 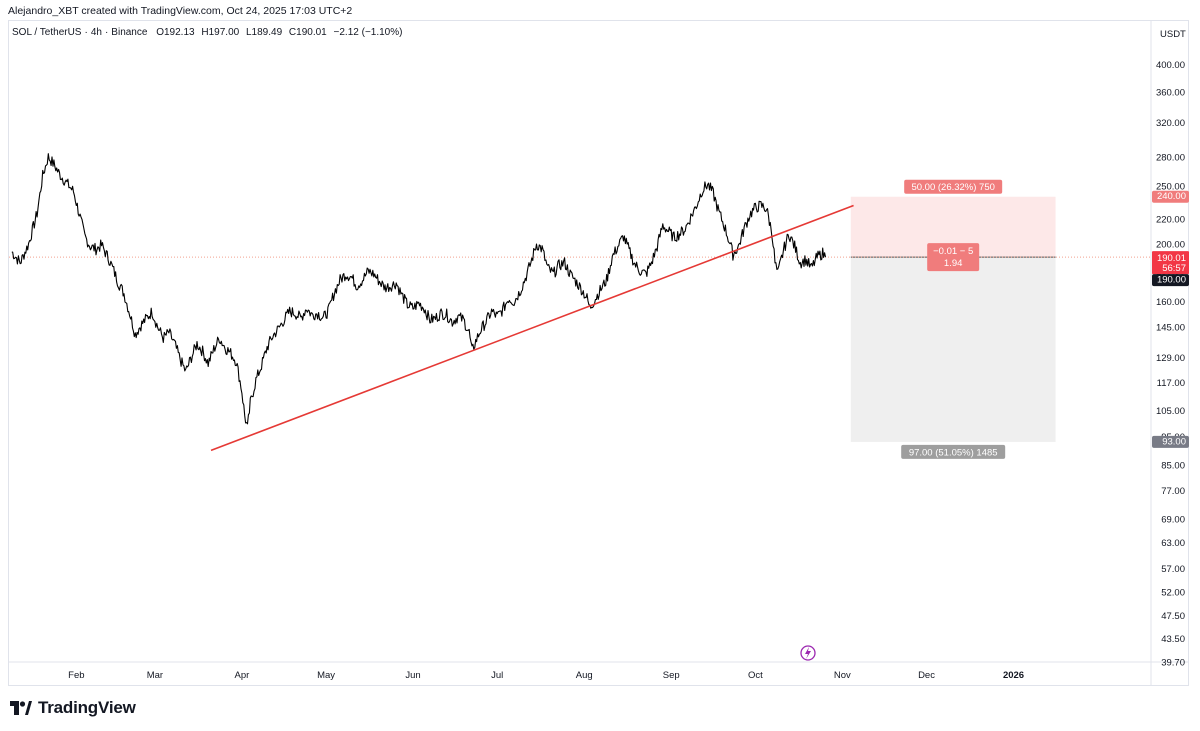 What do you see at coordinates (76, 675) in the screenshot?
I see `x-tick-label: Feb` at bounding box center [76, 675].